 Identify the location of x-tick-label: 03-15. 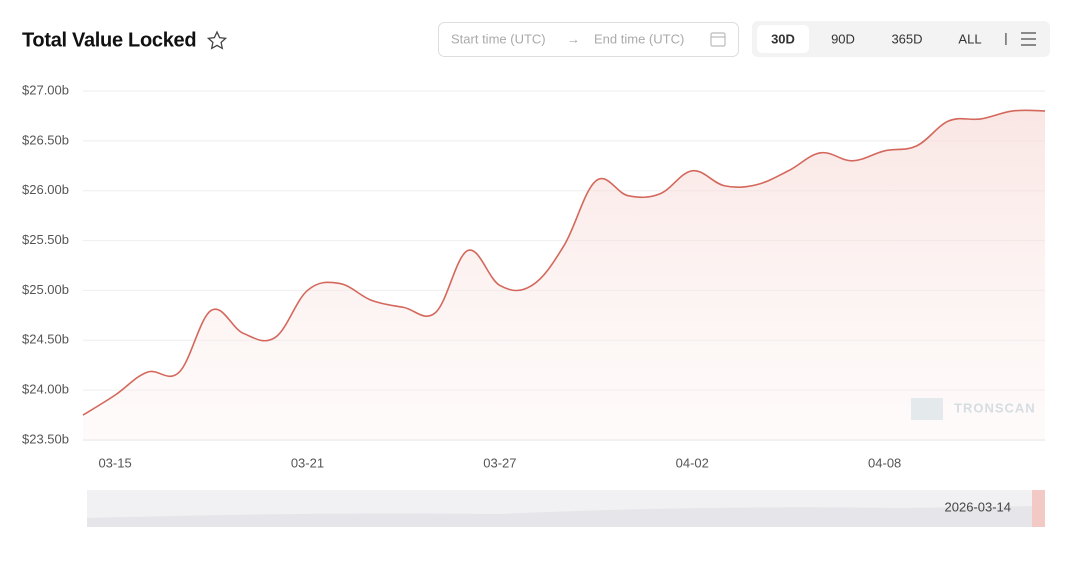
(114, 462).